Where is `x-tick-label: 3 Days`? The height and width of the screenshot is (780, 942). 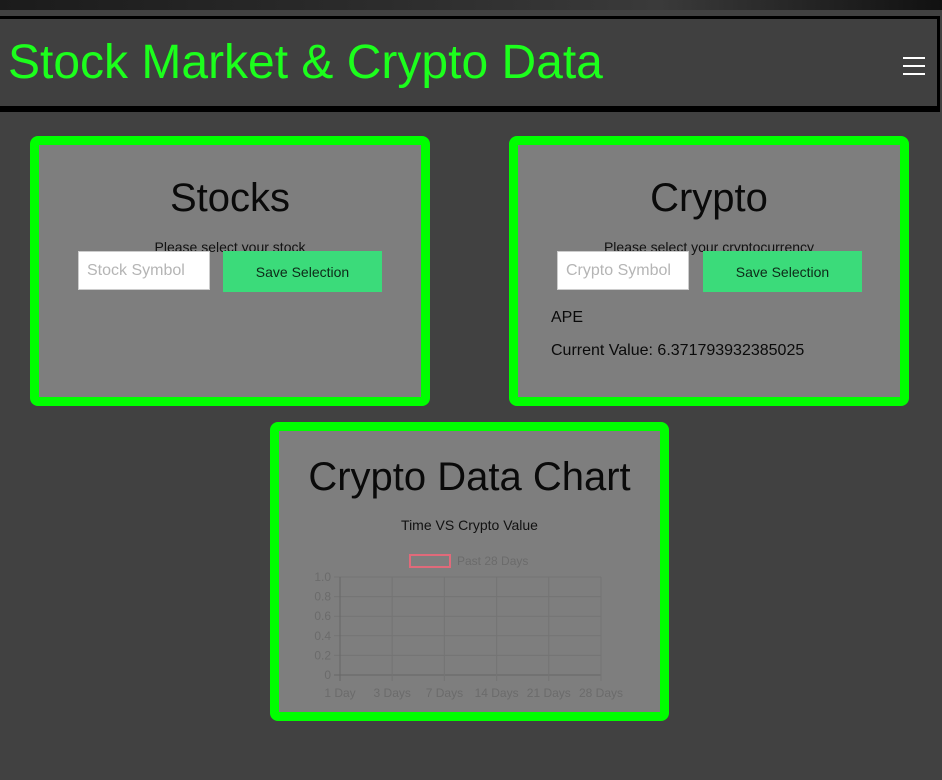
x-tick-label: 3 Days is located at coordinates (392, 693).